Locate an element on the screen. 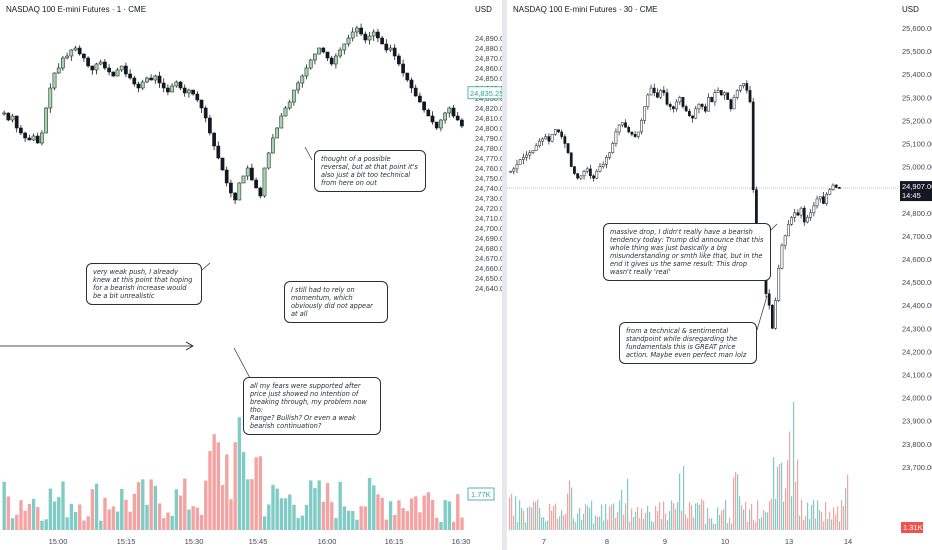 Image resolution: width=932 pixels, height=550 pixels. left-last-price-text: 24,835.25 is located at coordinates (486, 93).